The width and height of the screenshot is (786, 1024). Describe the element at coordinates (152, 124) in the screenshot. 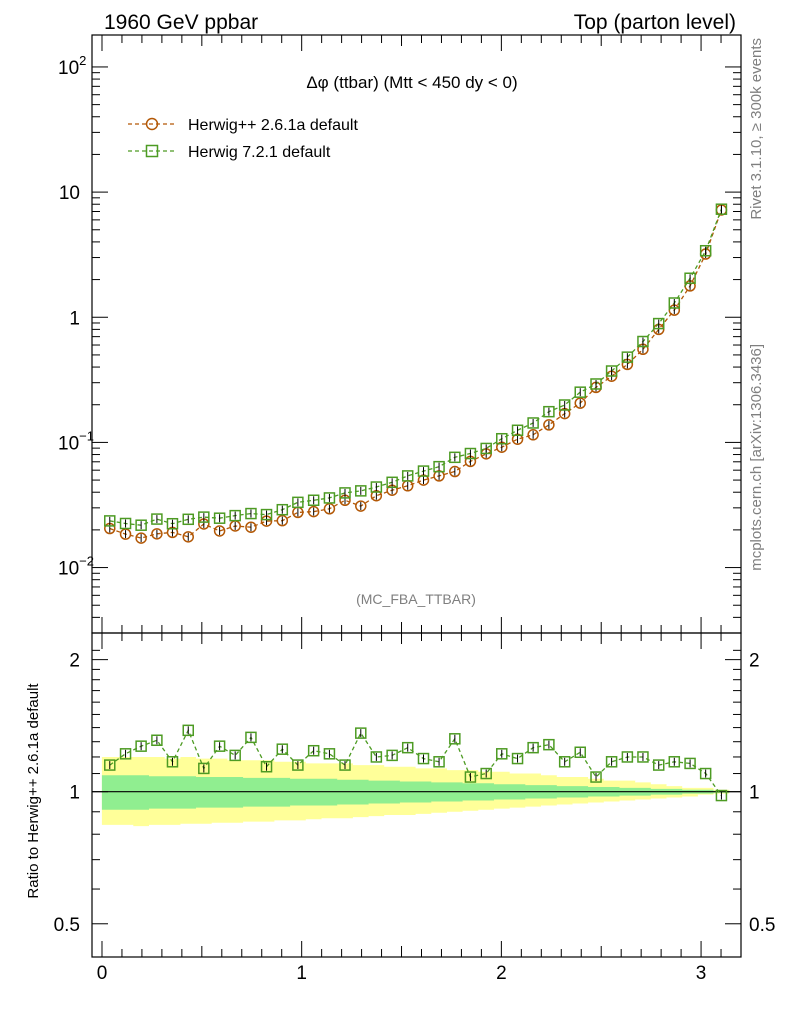

I see `legend-marker-circle` at that location.